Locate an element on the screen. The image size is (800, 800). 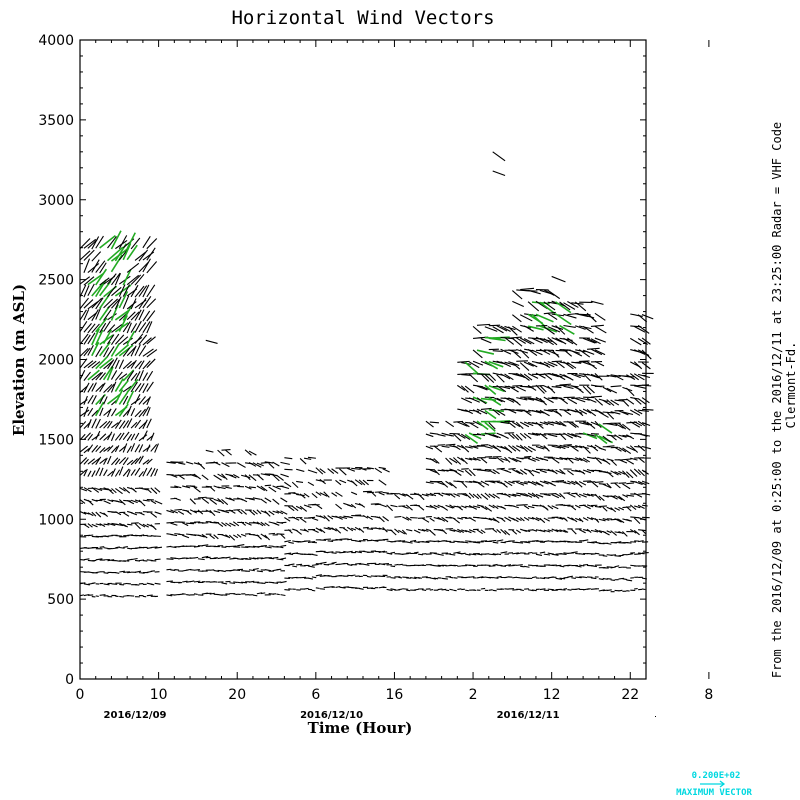
x-tick-label: 10 is located at coordinates (159, 695).